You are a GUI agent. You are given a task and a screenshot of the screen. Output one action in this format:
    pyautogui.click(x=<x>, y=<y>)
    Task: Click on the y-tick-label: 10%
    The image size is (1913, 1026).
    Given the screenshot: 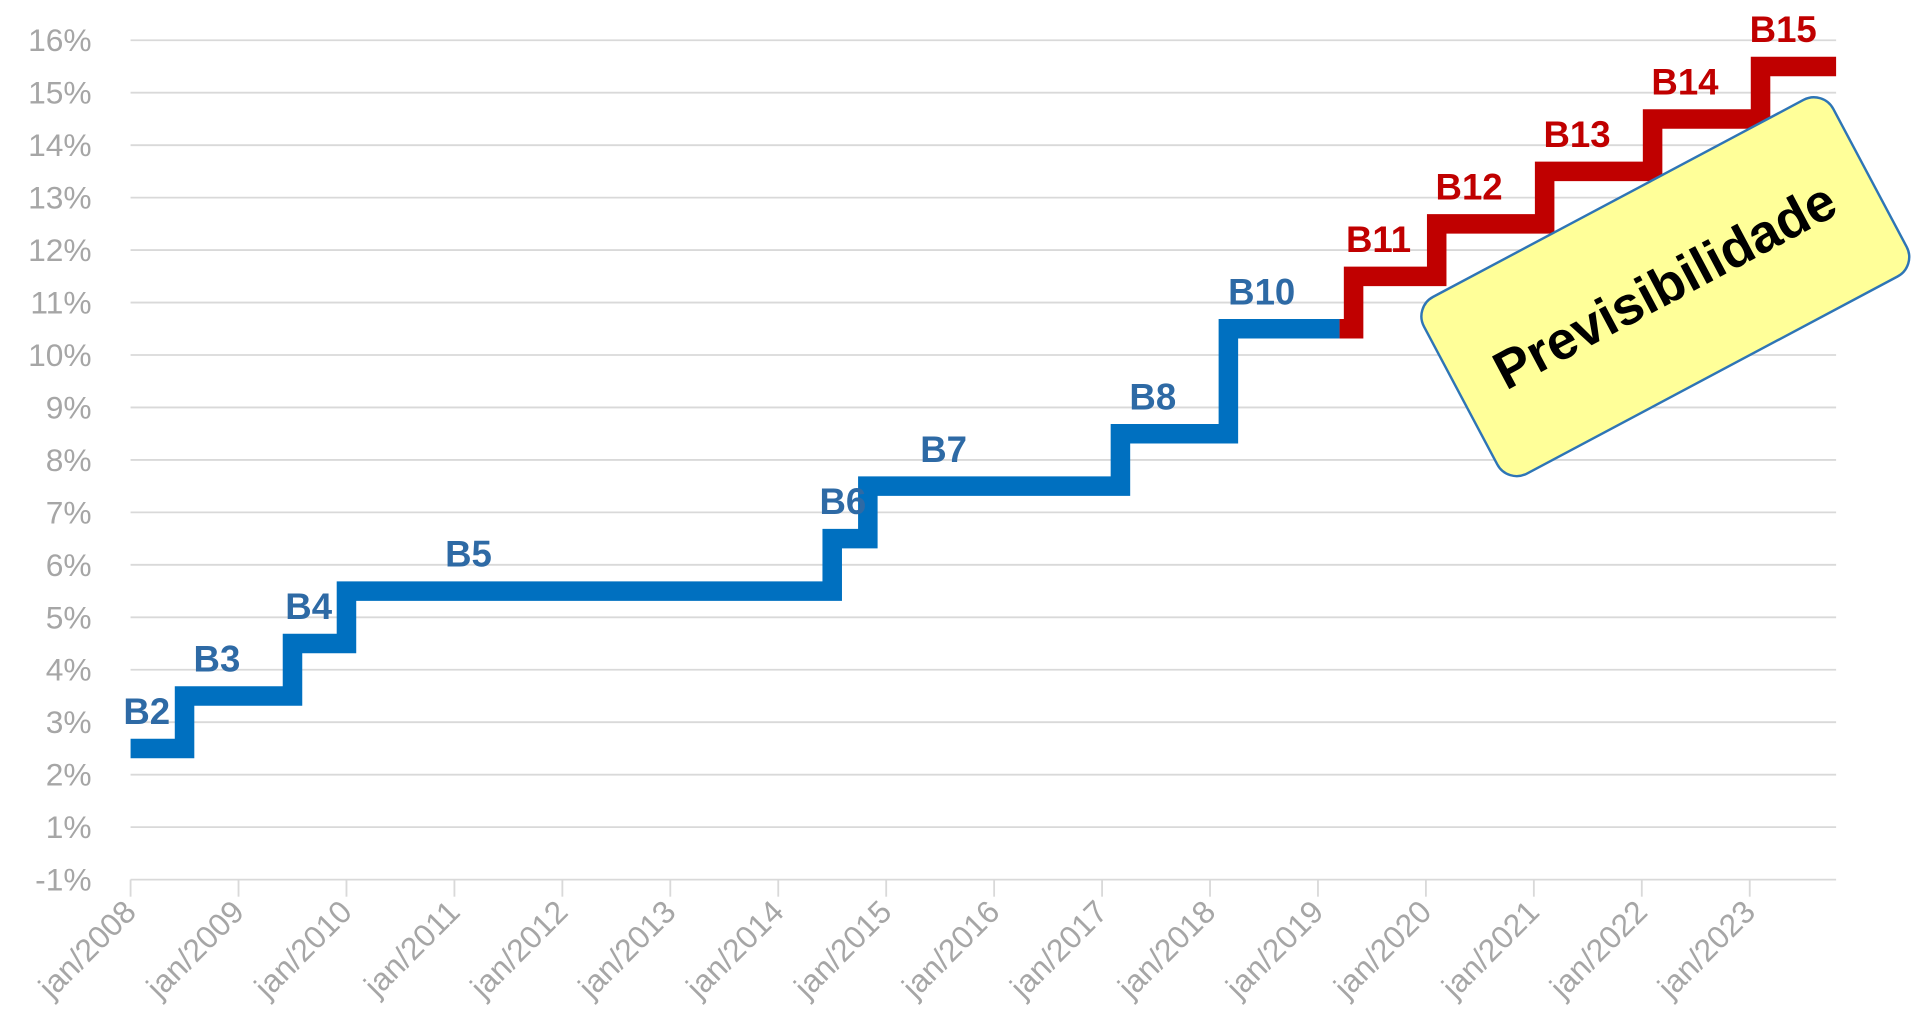 What is the action you would take?
    pyautogui.click(x=59, y=355)
    